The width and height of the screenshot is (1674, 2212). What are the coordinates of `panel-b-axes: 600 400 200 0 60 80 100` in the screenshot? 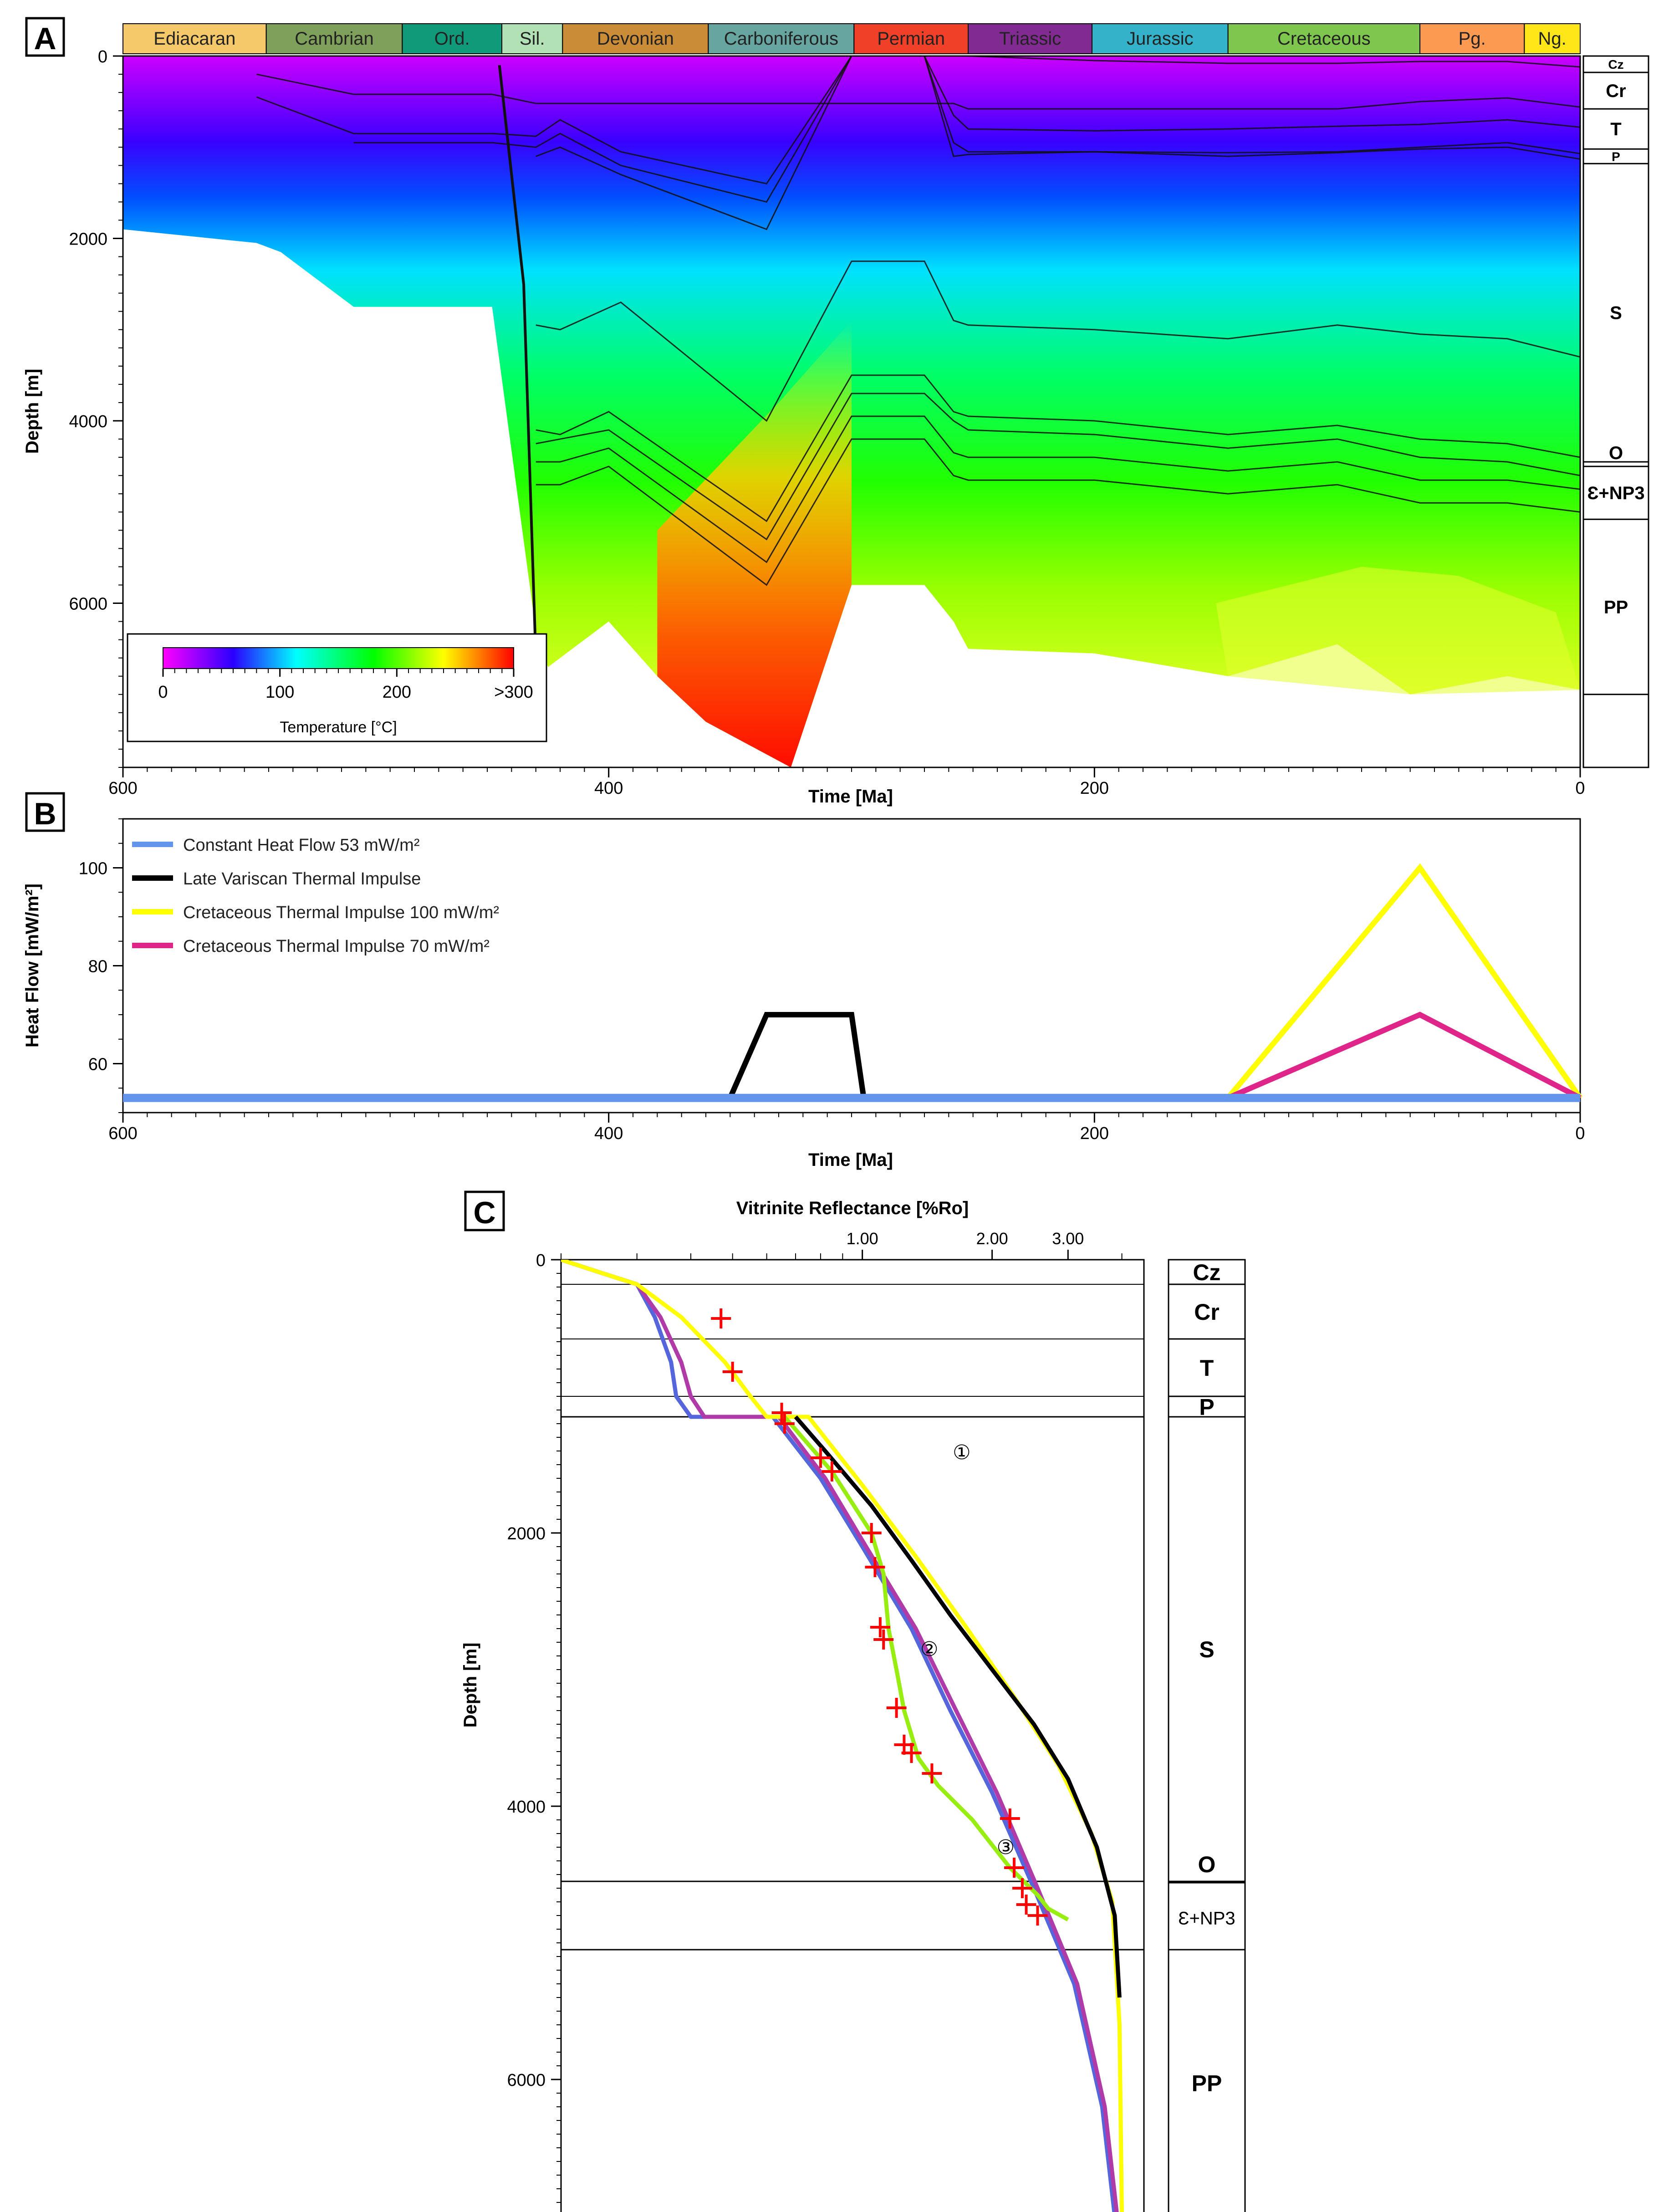 It's located at (832, 980).